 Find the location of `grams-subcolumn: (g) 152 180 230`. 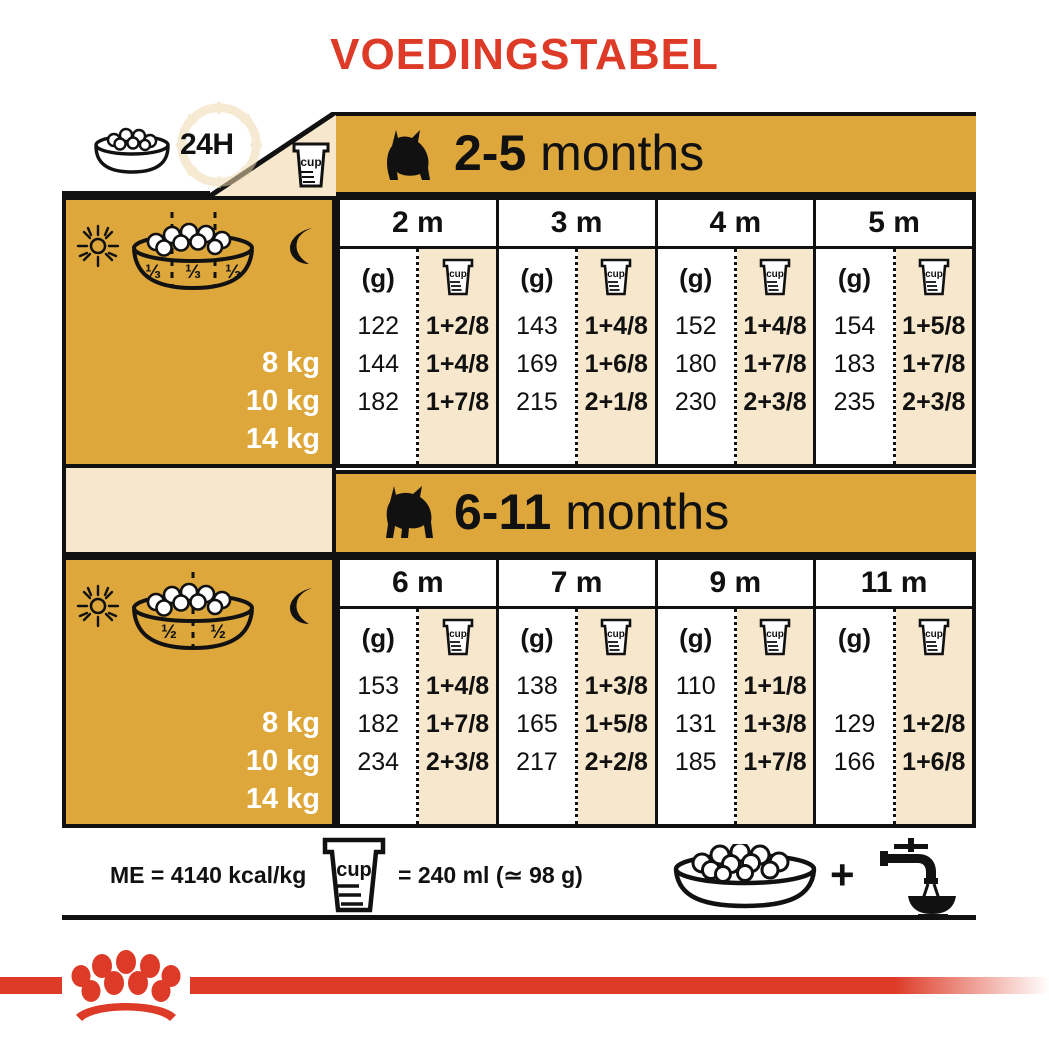

grams-subcolumn: (g) 152 180 230 is located at coordinates (697, 356).